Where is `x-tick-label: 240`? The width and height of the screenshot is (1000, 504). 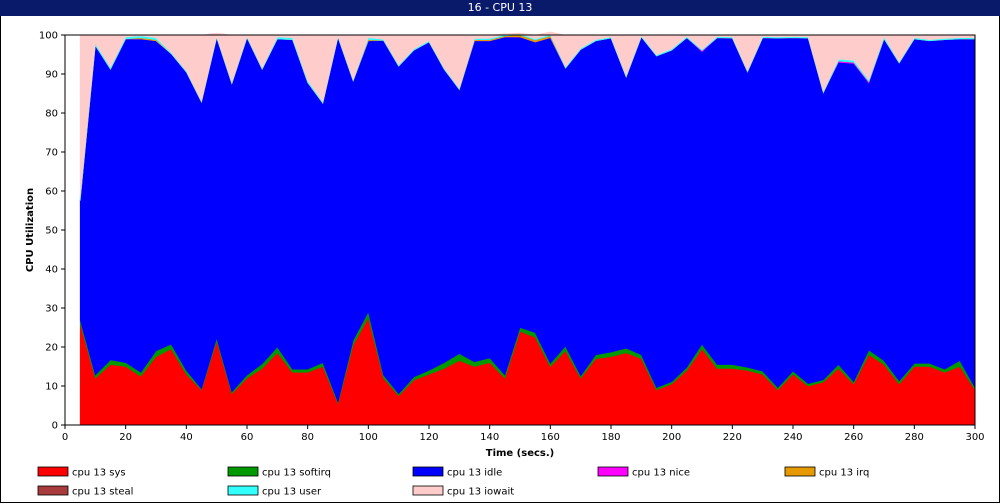
x-tick-label: 240 is located at coordinates (792, 437).